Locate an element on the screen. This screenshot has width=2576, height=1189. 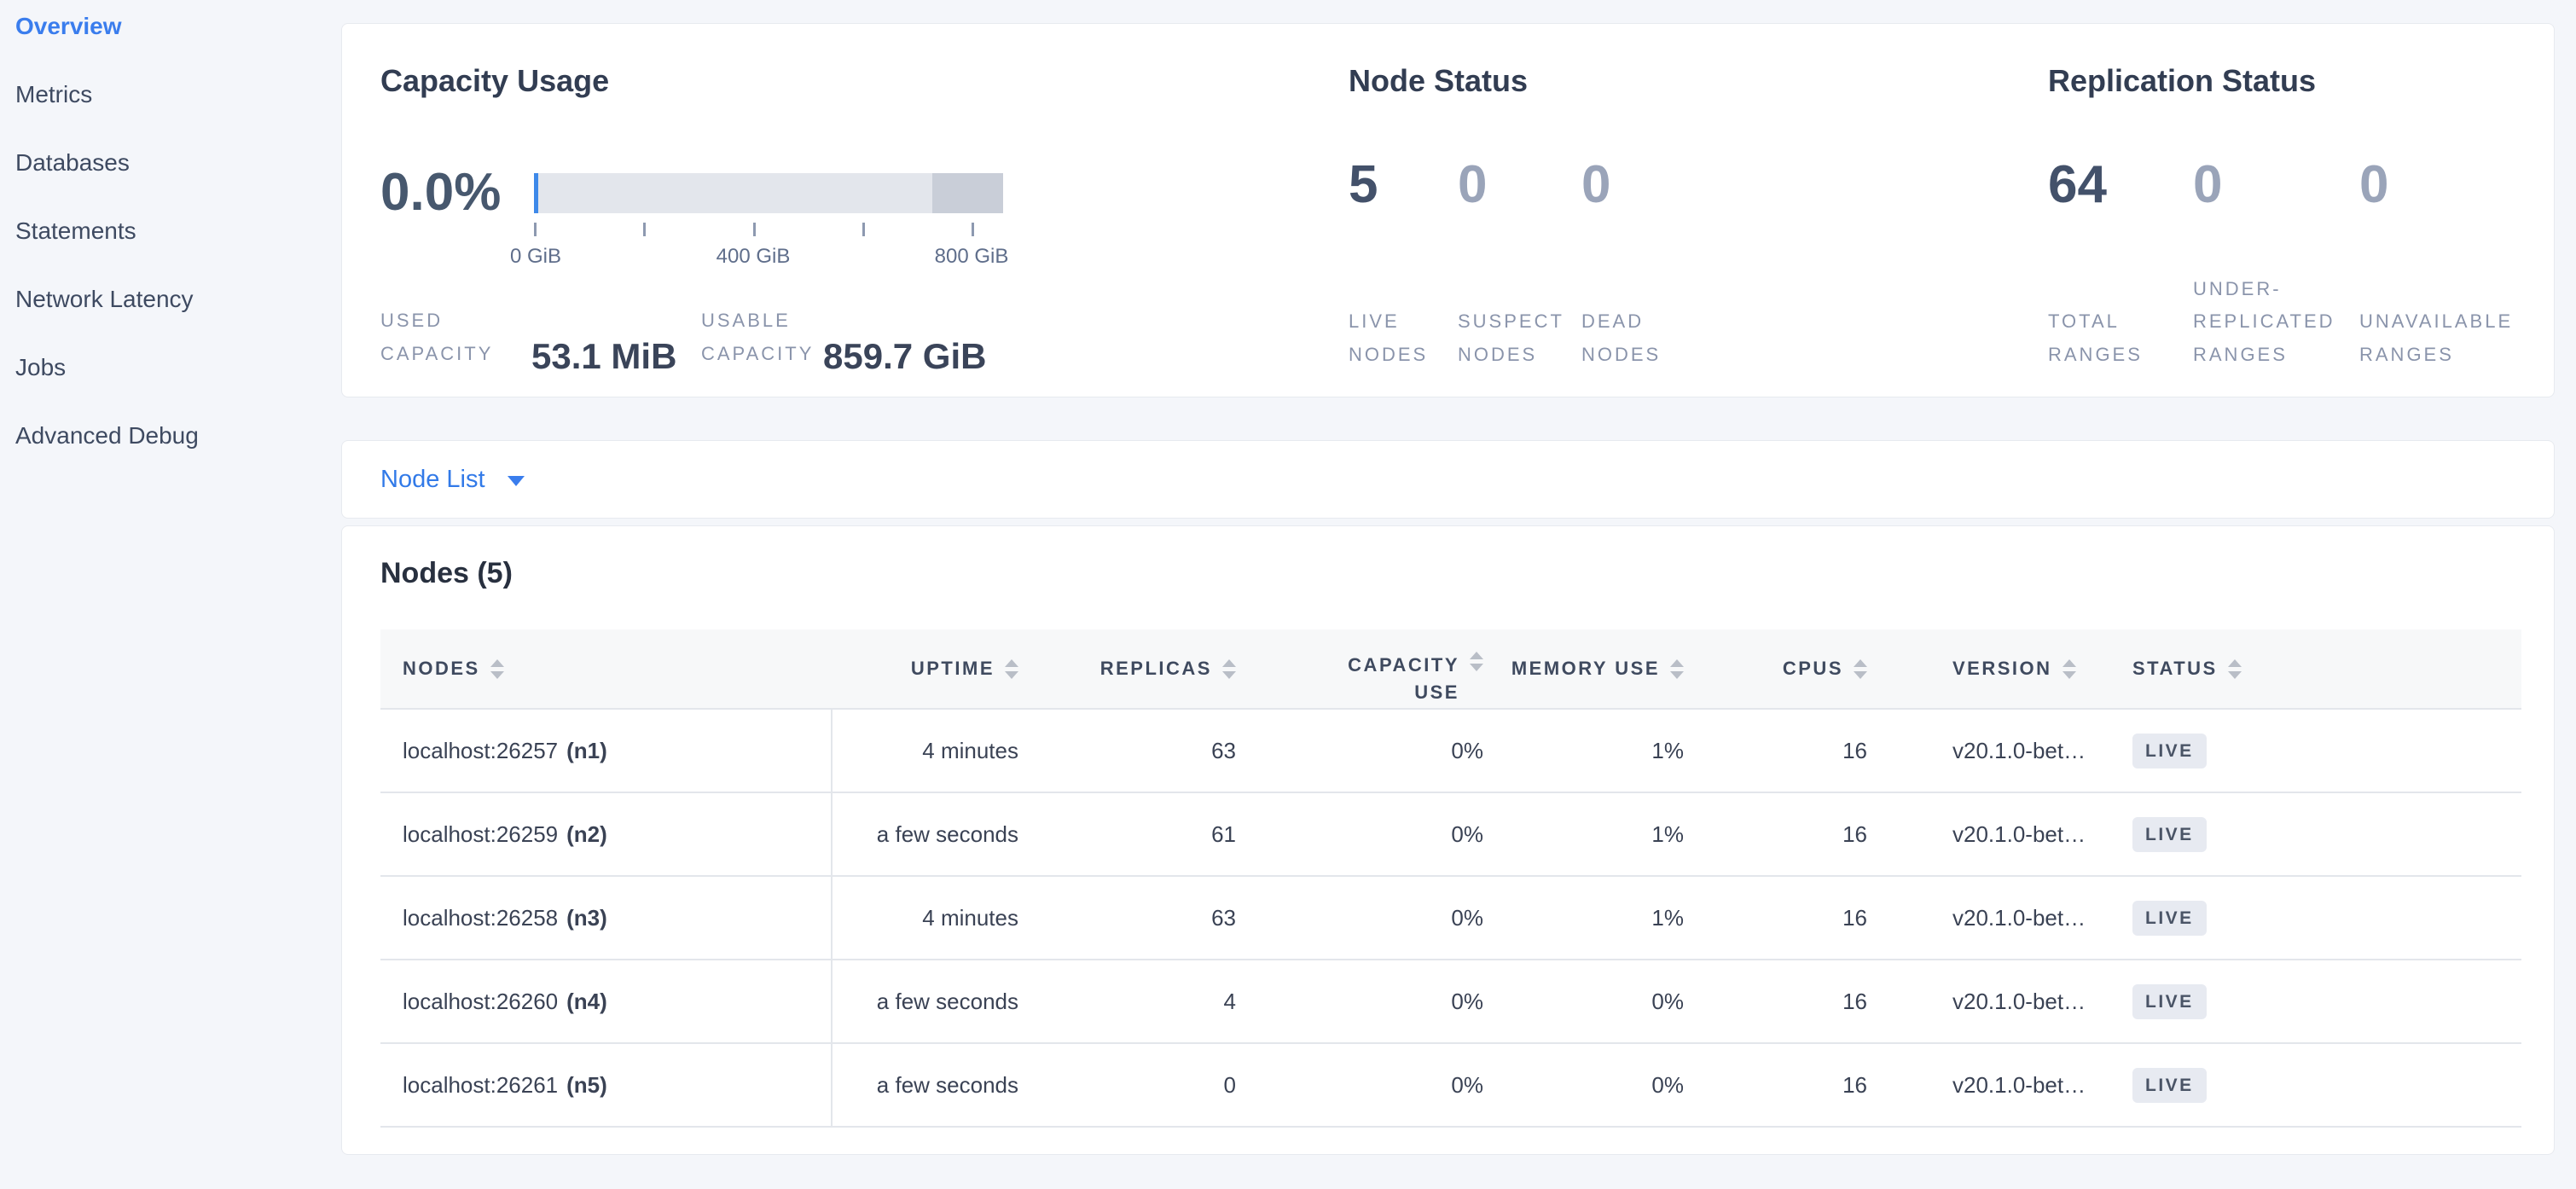
sidebar-item-metrics: Metrics is located at coordinates (54, 94).